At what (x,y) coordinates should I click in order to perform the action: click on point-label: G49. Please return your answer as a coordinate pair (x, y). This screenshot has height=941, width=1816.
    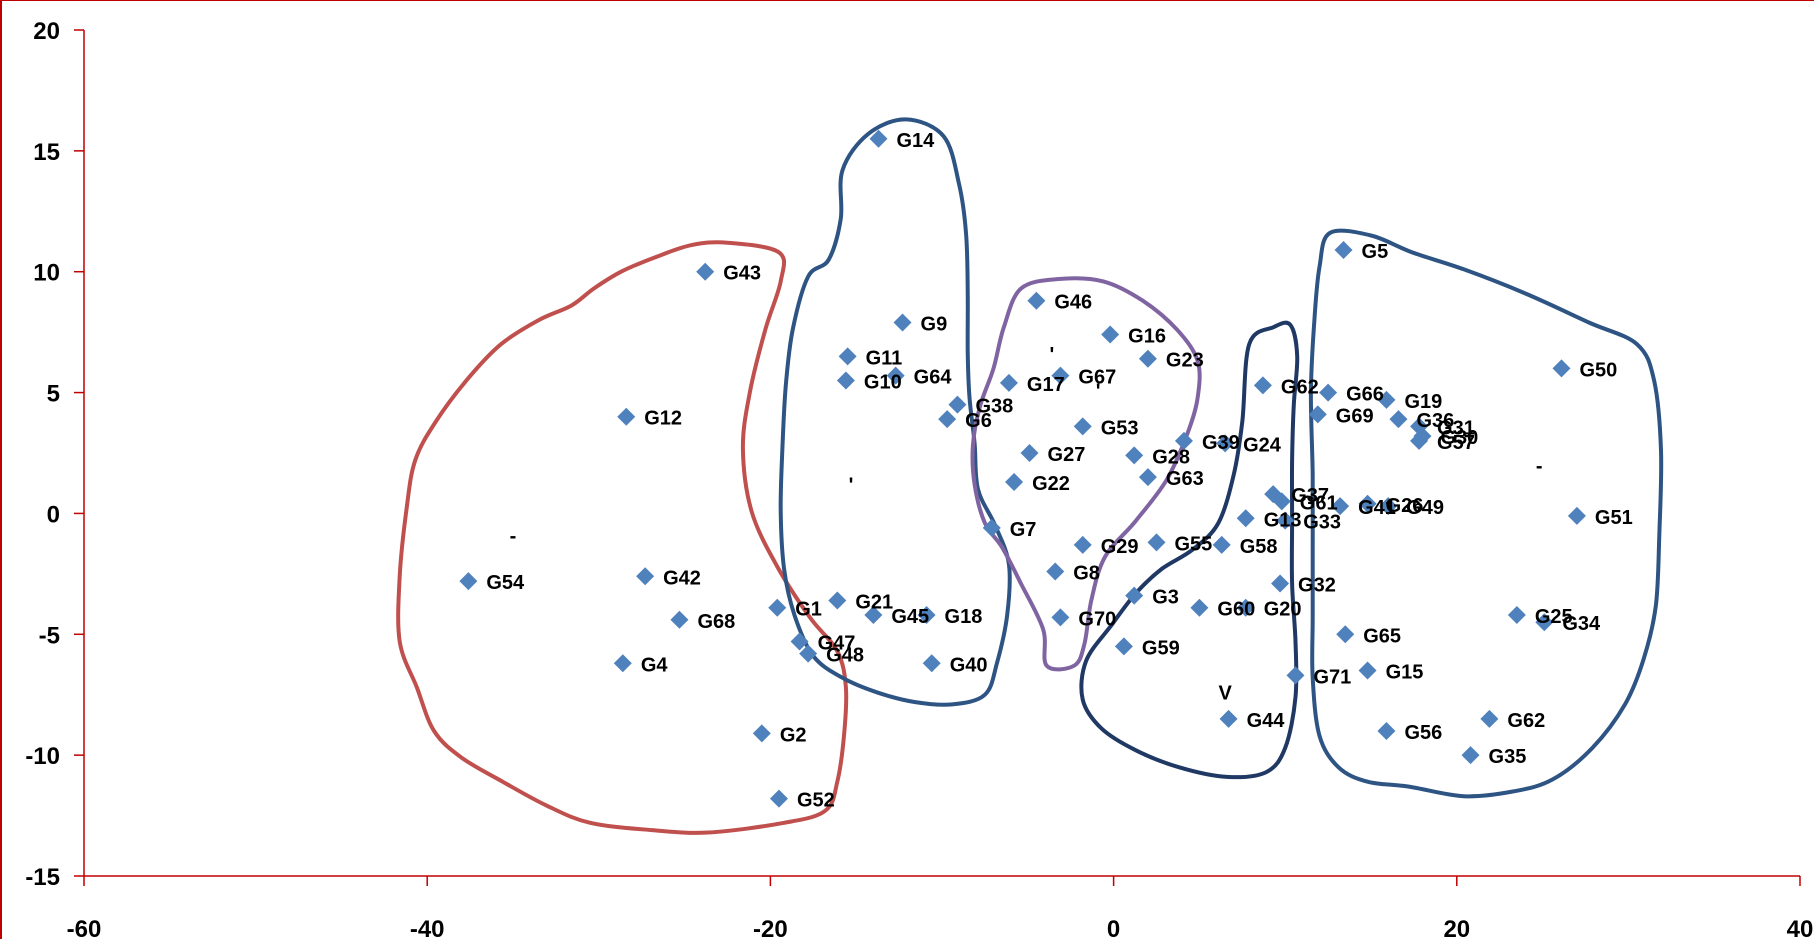
    Looking at the image, I should click on (1425, 508).